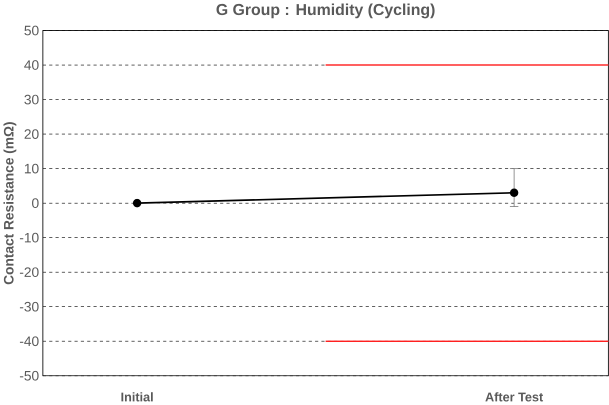 Image resolution: width=609 pixels, height=405 pixels. I want to click on y-tick-label: 50, so click(31, 31).